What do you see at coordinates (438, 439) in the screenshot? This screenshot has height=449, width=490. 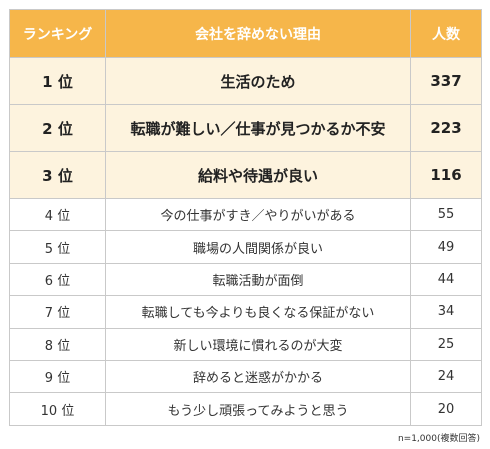 I see `sample-note: n=1,000(複数回答)` at bounding box center [438, 439].